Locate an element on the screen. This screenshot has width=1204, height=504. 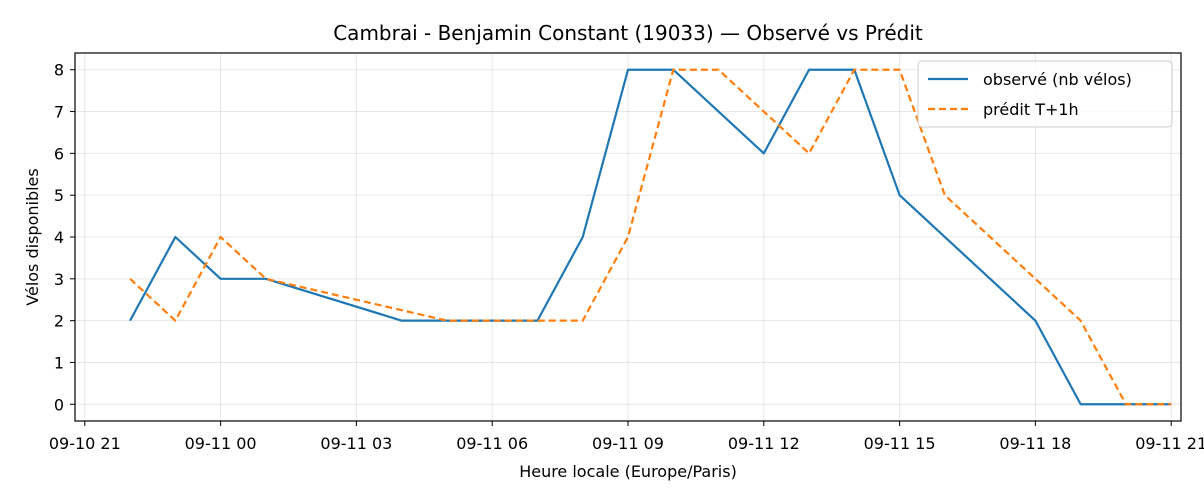
y-tick-label: 5 is located at coordinates (59, 195).